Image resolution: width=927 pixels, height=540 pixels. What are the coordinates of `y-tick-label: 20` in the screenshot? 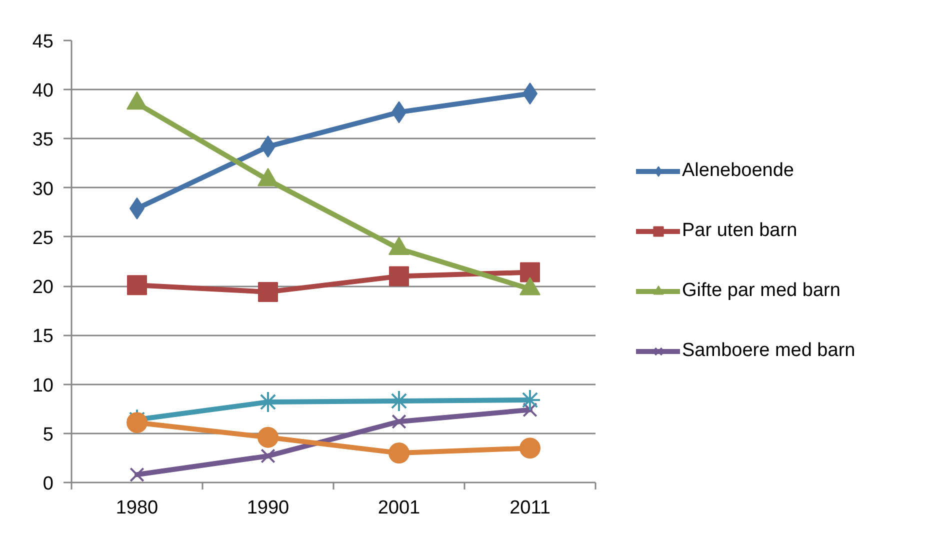 It's located at (43, 287).